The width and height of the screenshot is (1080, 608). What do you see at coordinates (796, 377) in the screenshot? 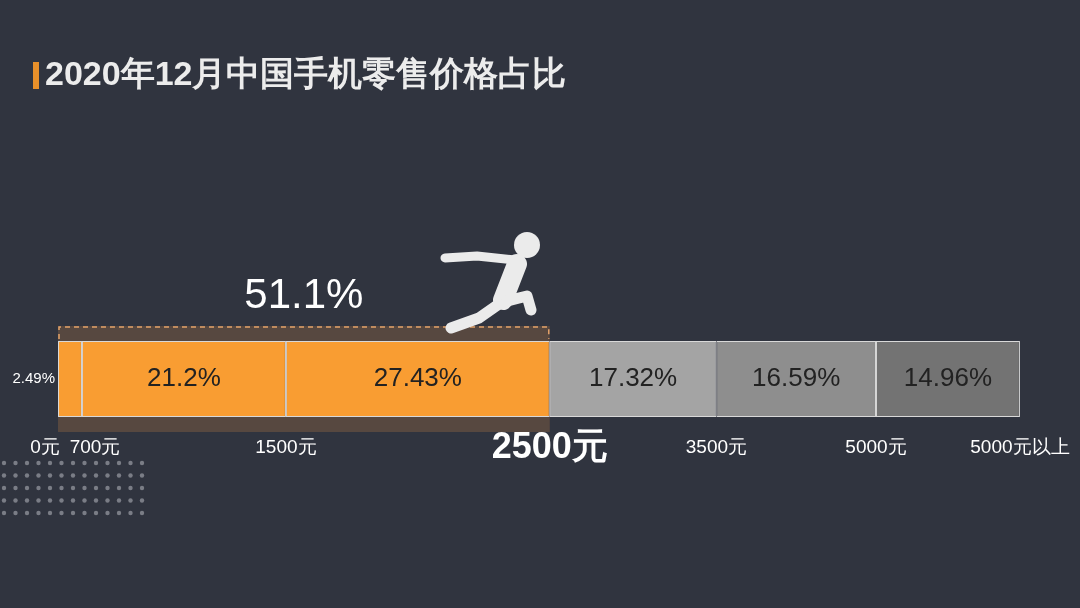
I see `data-label: 16.59%` at bounding box center [796, 377].